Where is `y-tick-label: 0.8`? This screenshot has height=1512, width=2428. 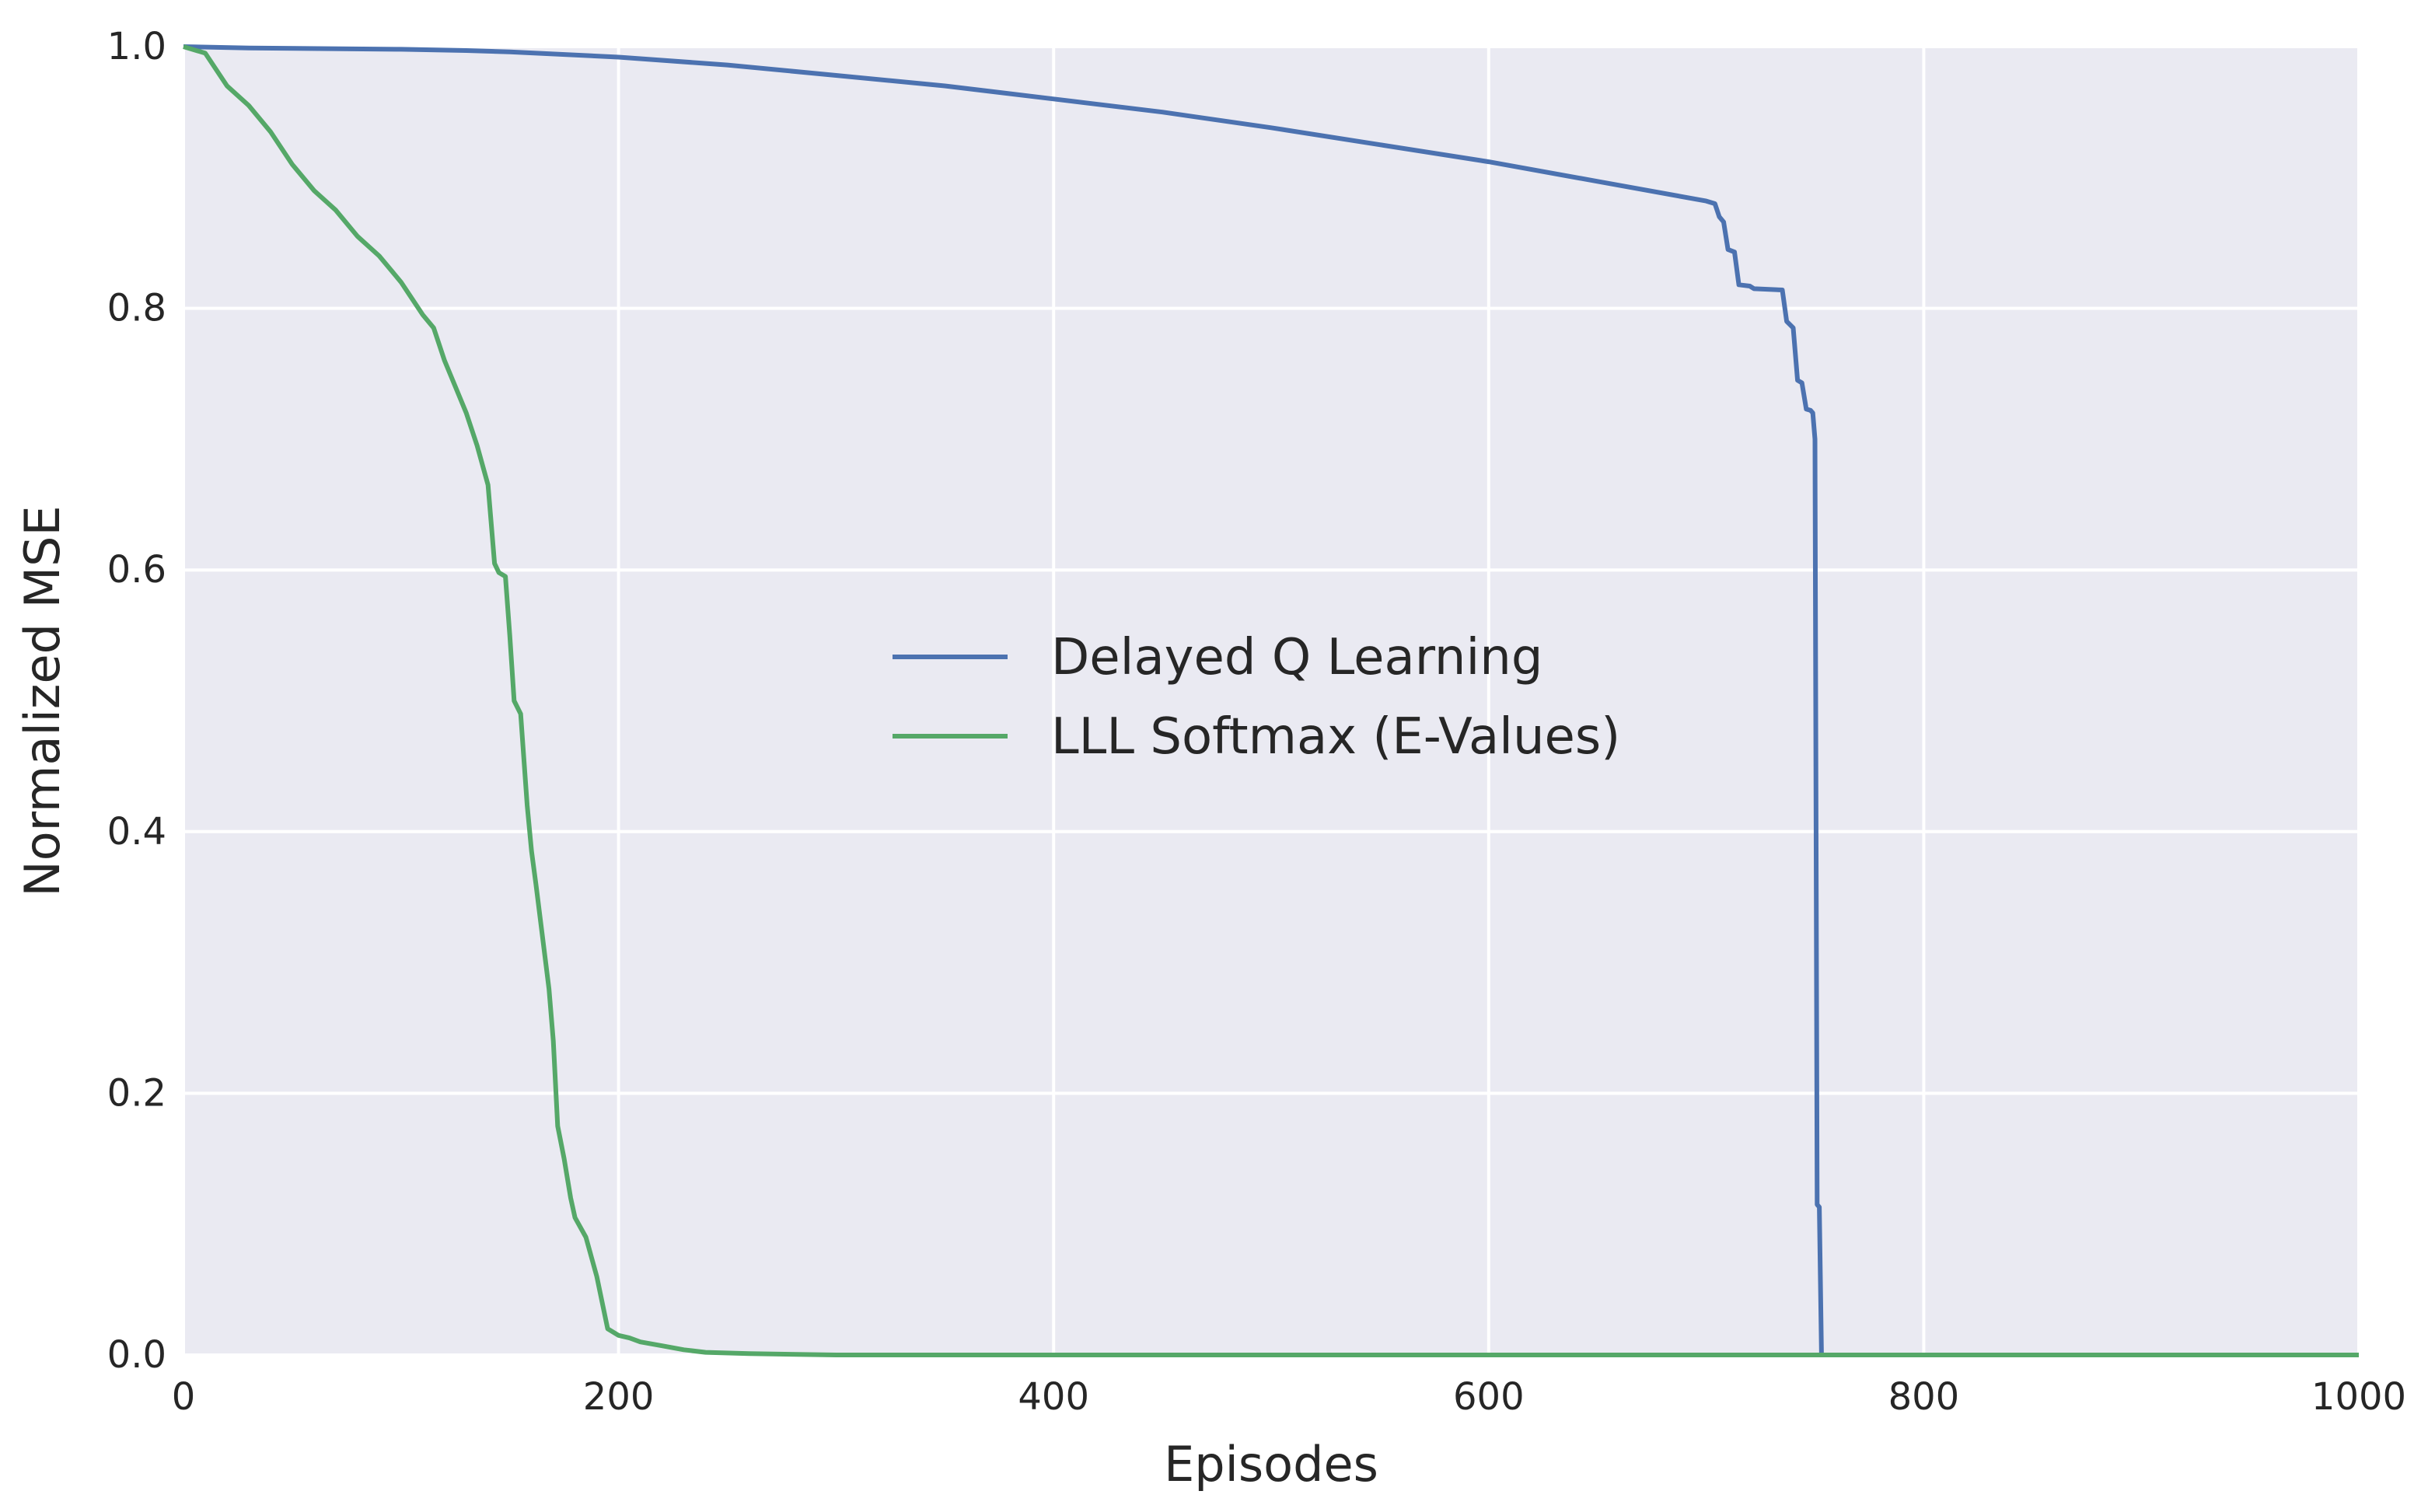
y-tick-label: 0.8 is located at coordinates (136, 308).